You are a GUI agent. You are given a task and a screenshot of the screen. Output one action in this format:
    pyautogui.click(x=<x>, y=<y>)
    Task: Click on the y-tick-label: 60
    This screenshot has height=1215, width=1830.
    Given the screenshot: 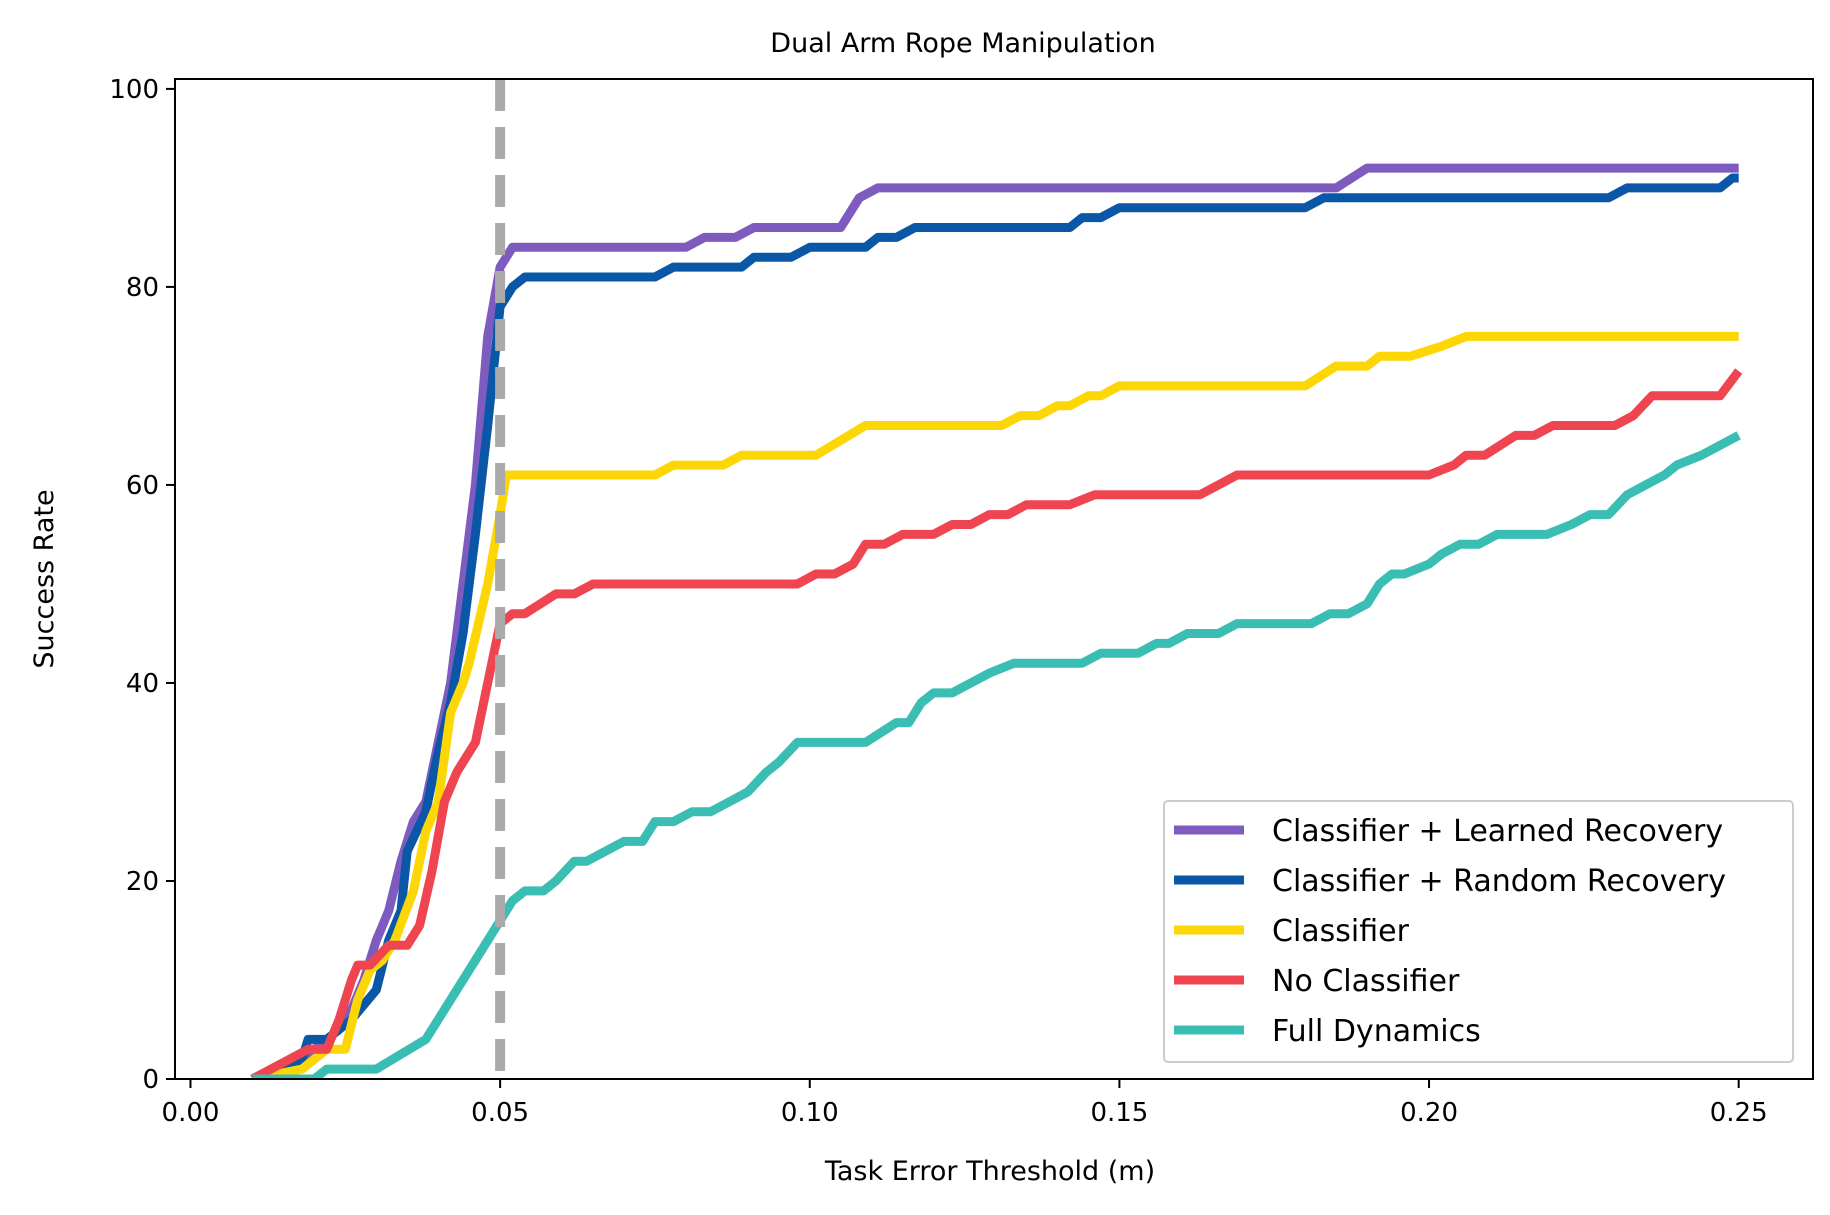 What is the action you would take?
    pyautogui.click(x=142, y=486)
    